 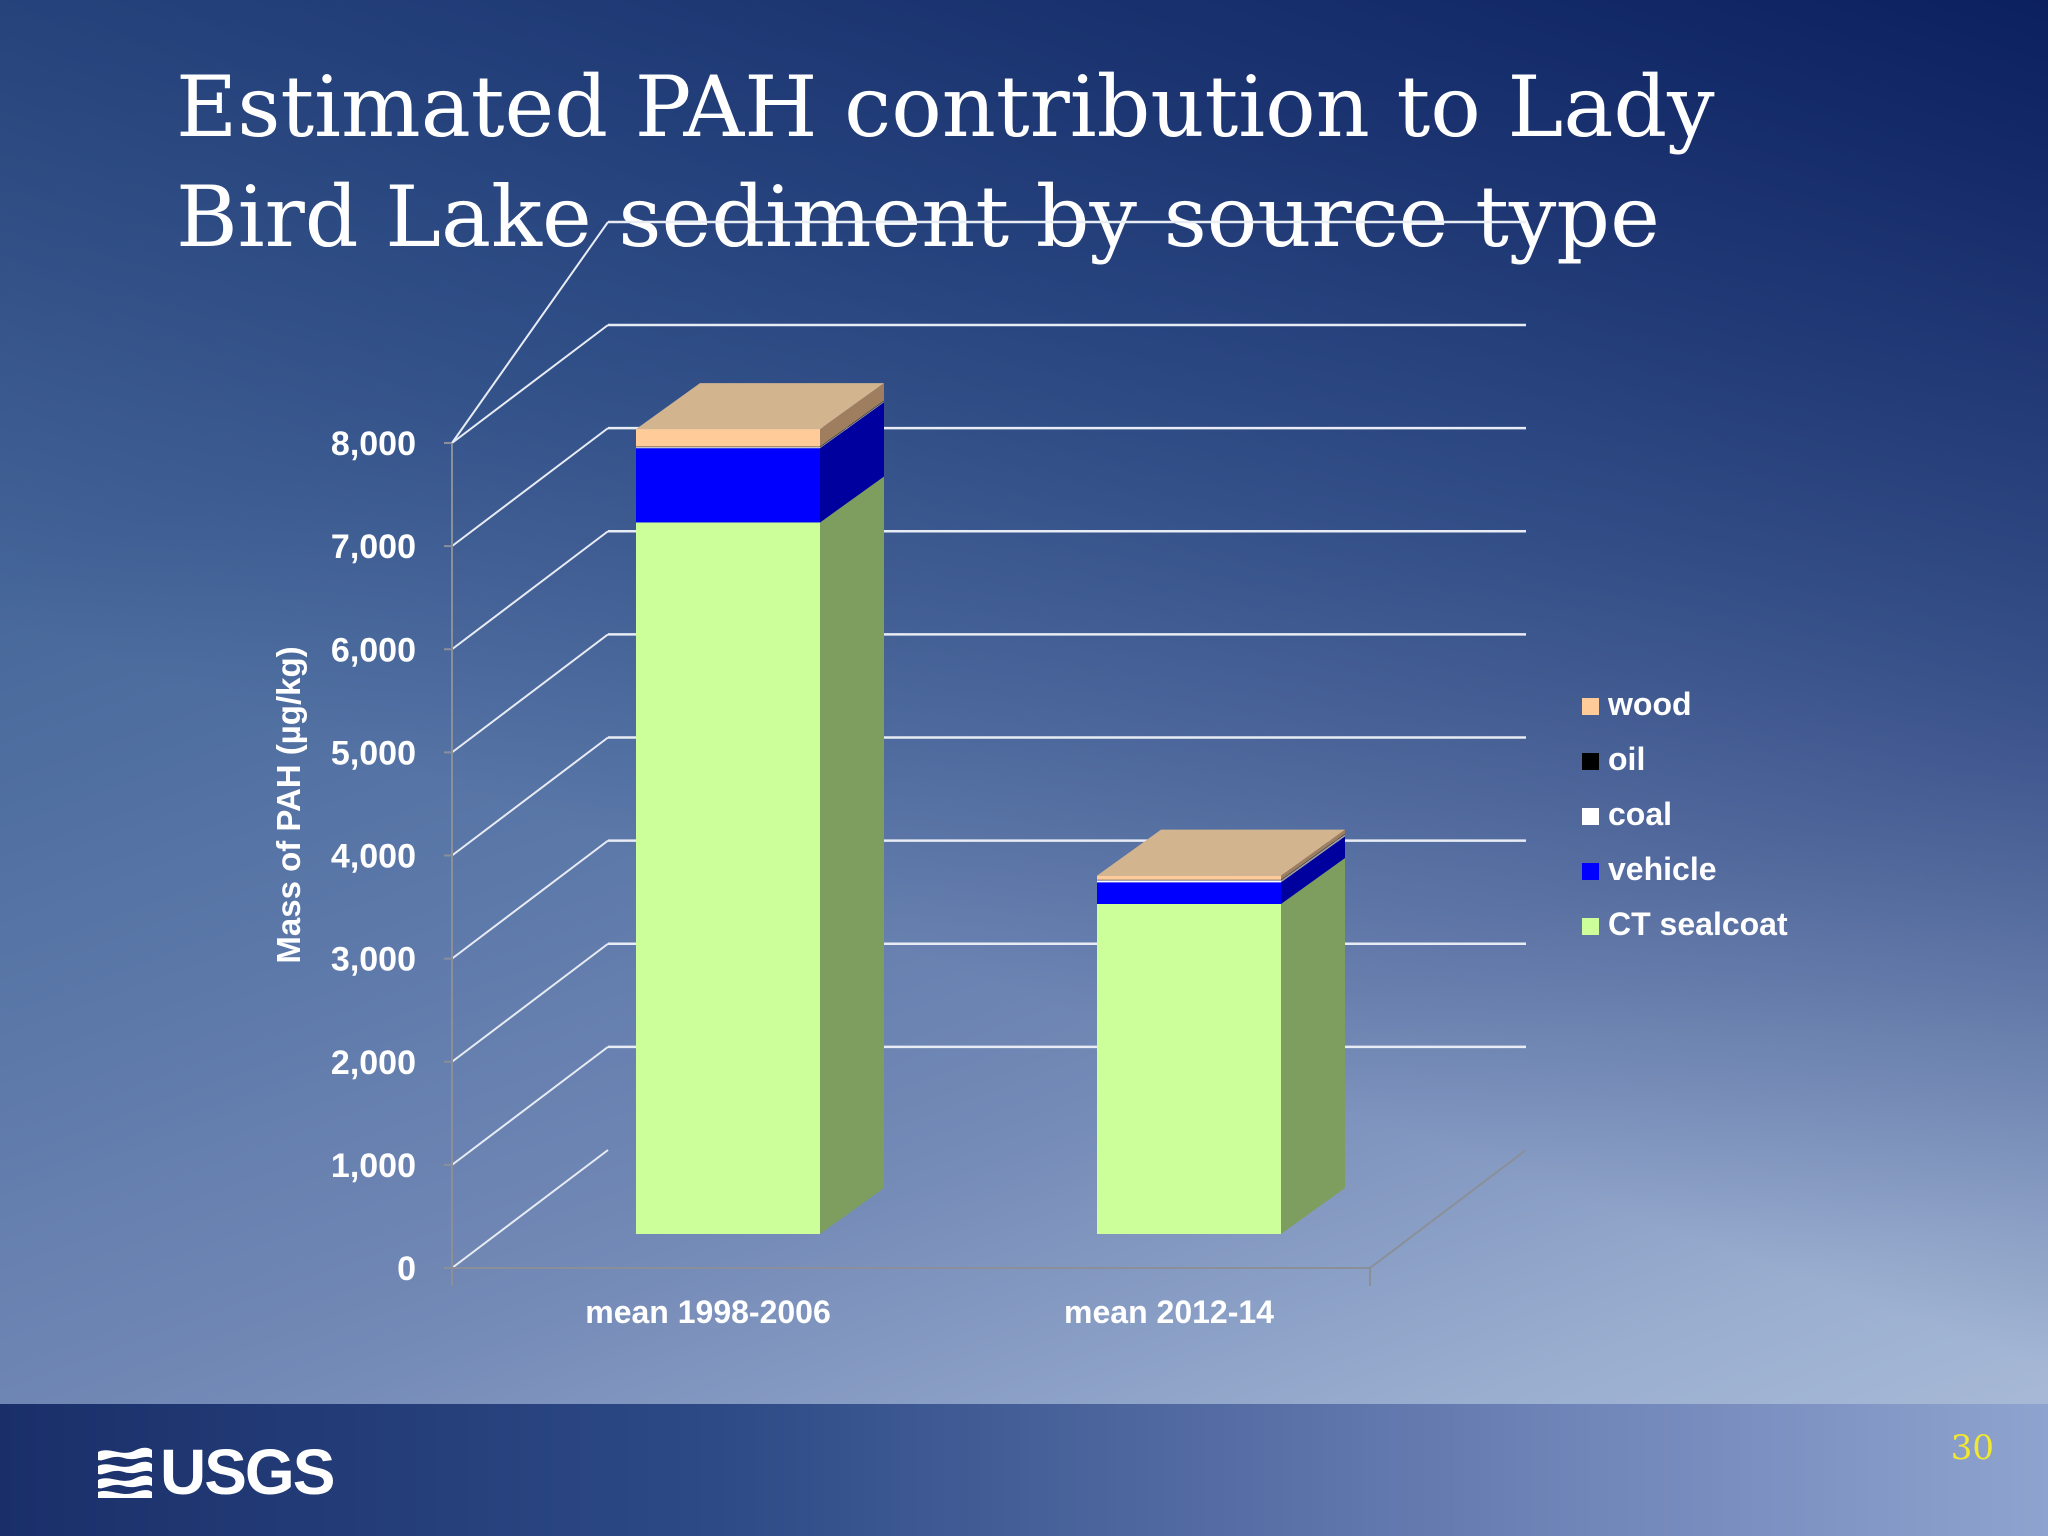 I want to click on y-tick-label: 1,000, so click(x=373, y=1166).